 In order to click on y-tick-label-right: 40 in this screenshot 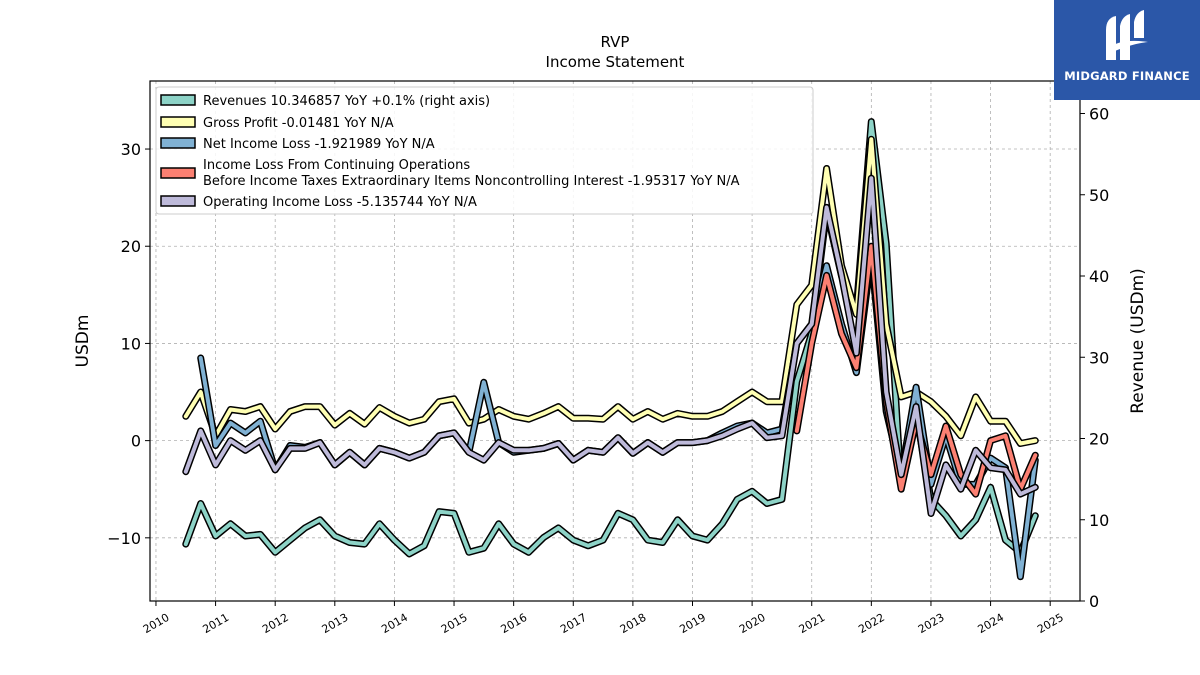, I will do `click(1099, 276)`.